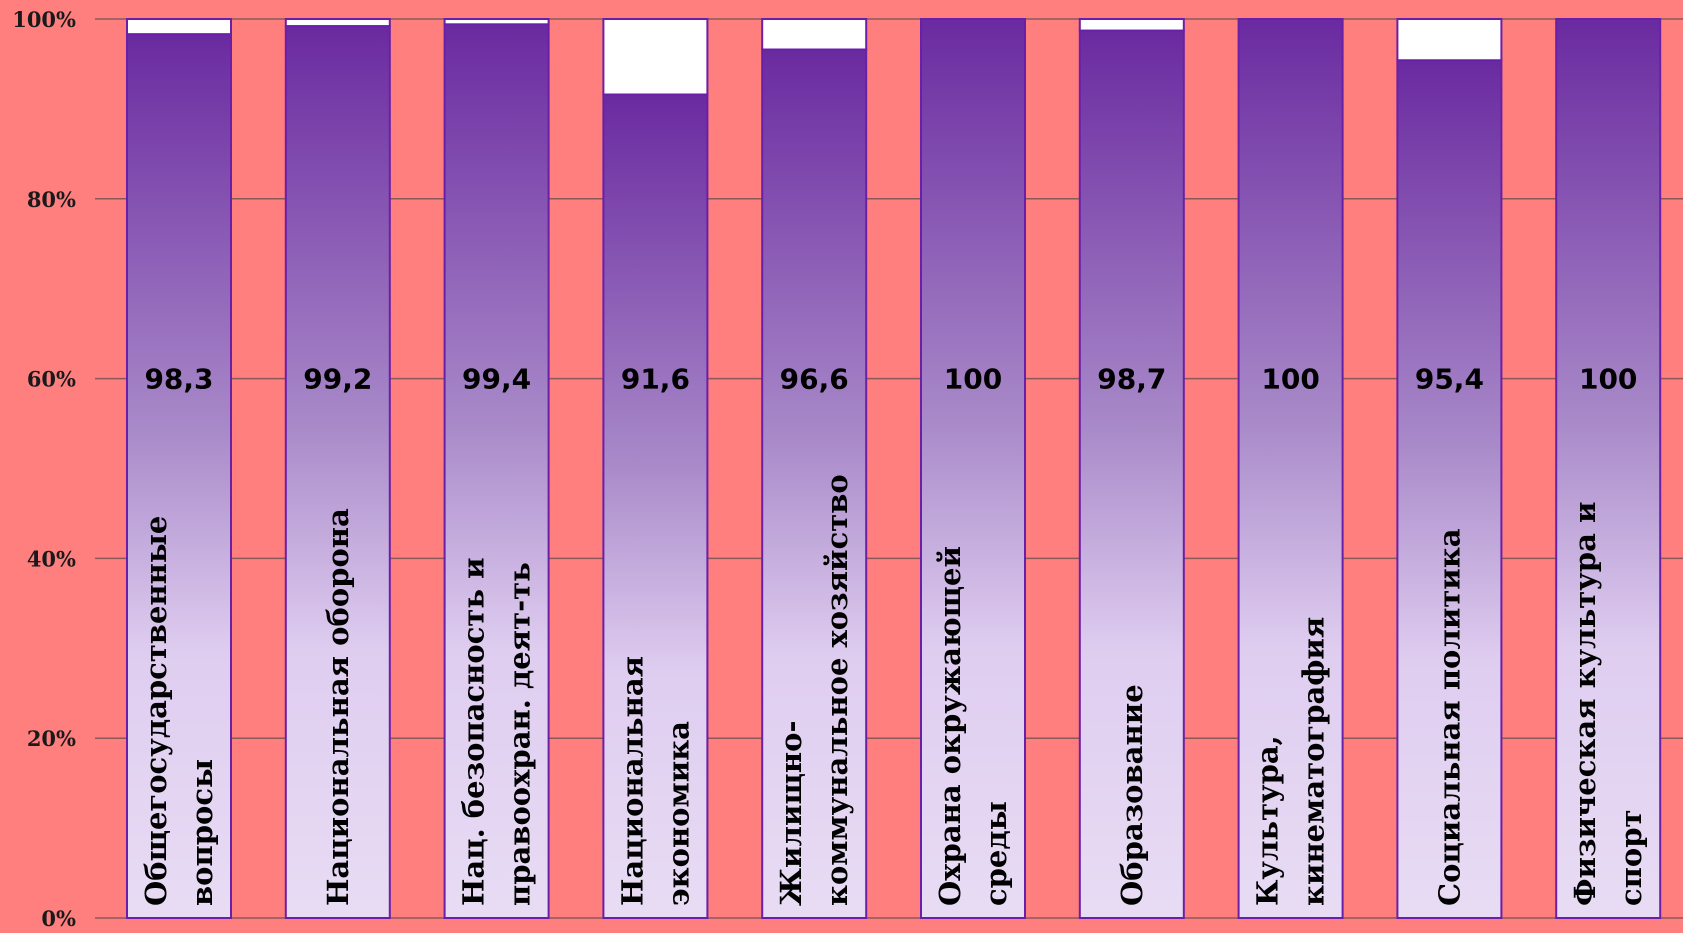 The height and width of the screenshot is (933, 1683). I want to click on y-tick-label: 80%, so click(51, 199).